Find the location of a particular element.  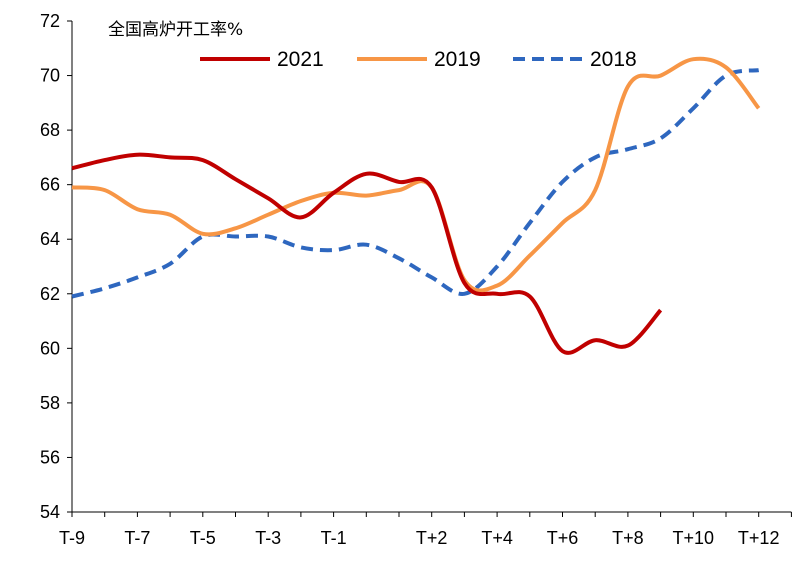

x-tick-label: T-1 is located at coordinates (334, 538).